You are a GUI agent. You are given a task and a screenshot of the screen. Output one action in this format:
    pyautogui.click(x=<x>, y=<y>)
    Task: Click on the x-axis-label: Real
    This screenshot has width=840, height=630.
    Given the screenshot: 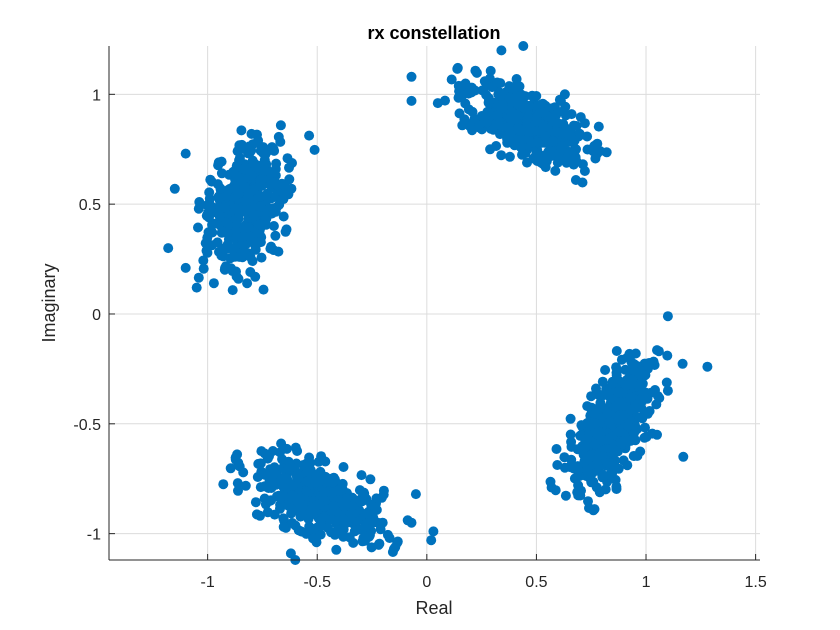 What is the action you would take?
    pyautogui.click(x=433, y=608)
    